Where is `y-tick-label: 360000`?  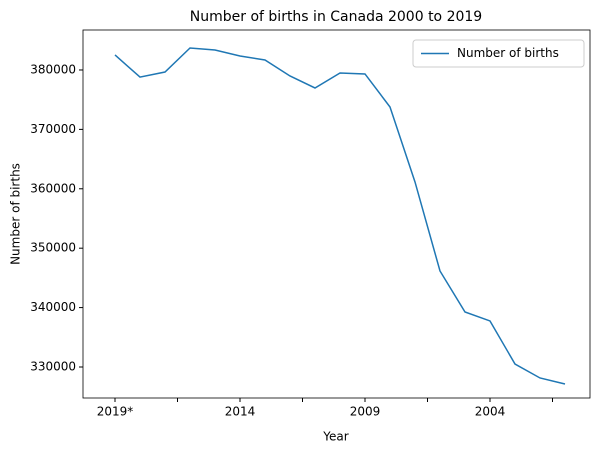 y-tick-label: 360000 is located at coordinates (53, 188).